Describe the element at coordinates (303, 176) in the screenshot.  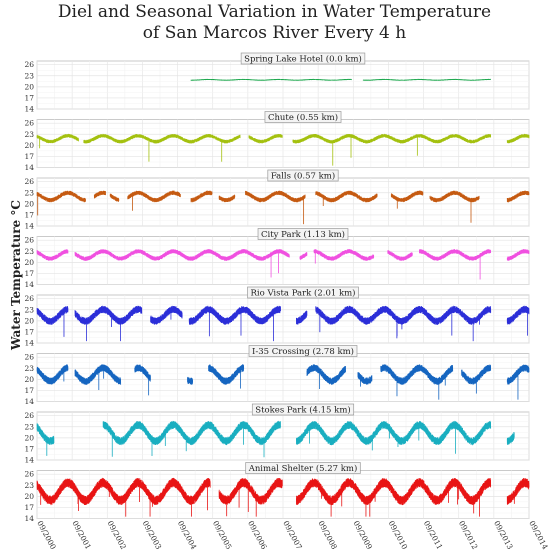
I see `panel-label: Falls (0.57 km)` at that location.